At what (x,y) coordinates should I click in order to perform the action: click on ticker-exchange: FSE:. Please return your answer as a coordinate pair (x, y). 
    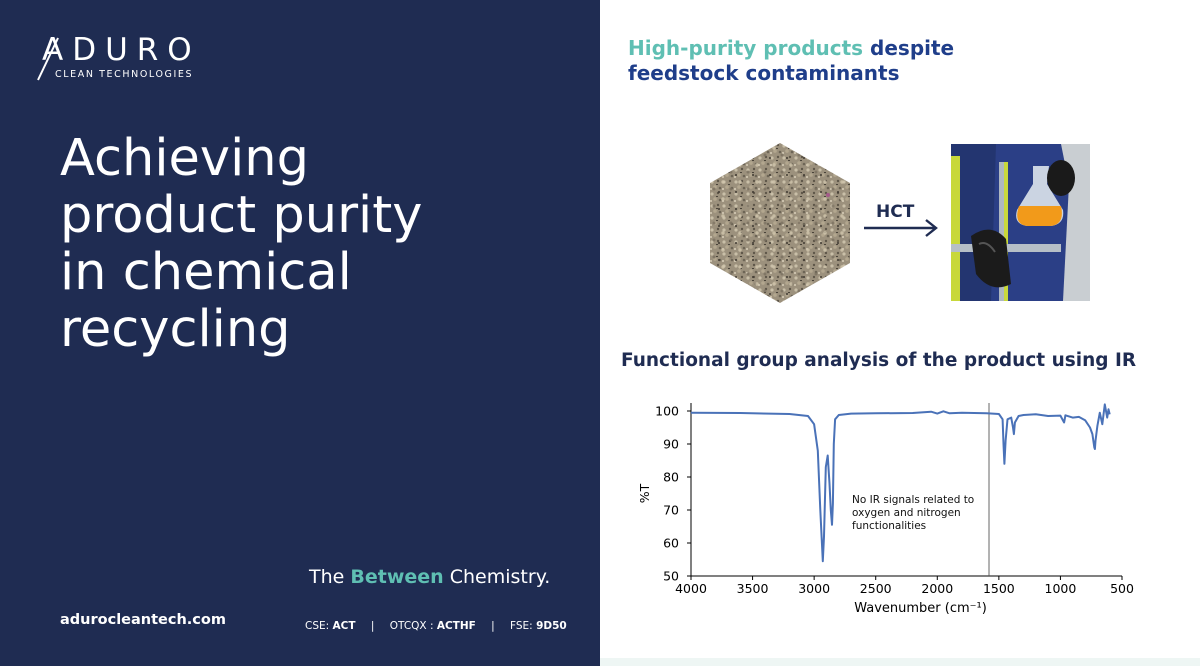
    Looking at the image, I should click on (521, 626).